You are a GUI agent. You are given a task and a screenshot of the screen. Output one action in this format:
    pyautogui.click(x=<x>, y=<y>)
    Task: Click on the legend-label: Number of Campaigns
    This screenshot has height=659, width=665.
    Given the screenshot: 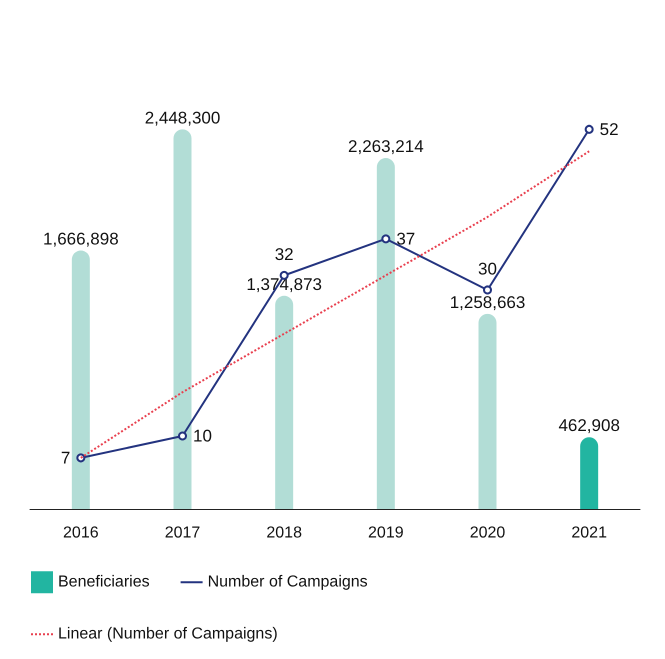 What is the action you would take?
    pyautogui.click(x=288, y=582)
    